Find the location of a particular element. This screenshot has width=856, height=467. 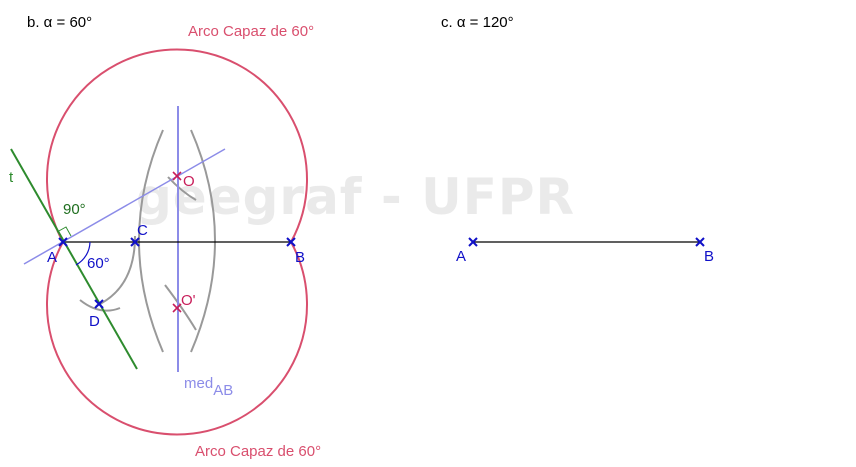

point-b-right-label: B is located at coordinates (709, 256).